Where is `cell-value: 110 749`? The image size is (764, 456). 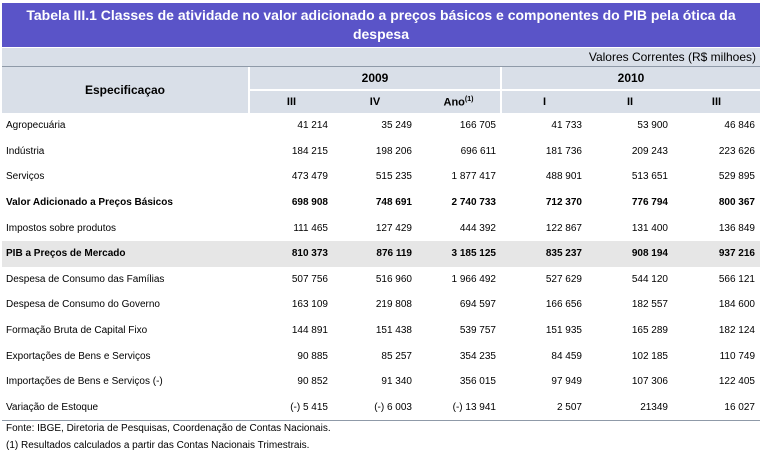 cell-value: 110 749 is located at coordinates (737, 356).